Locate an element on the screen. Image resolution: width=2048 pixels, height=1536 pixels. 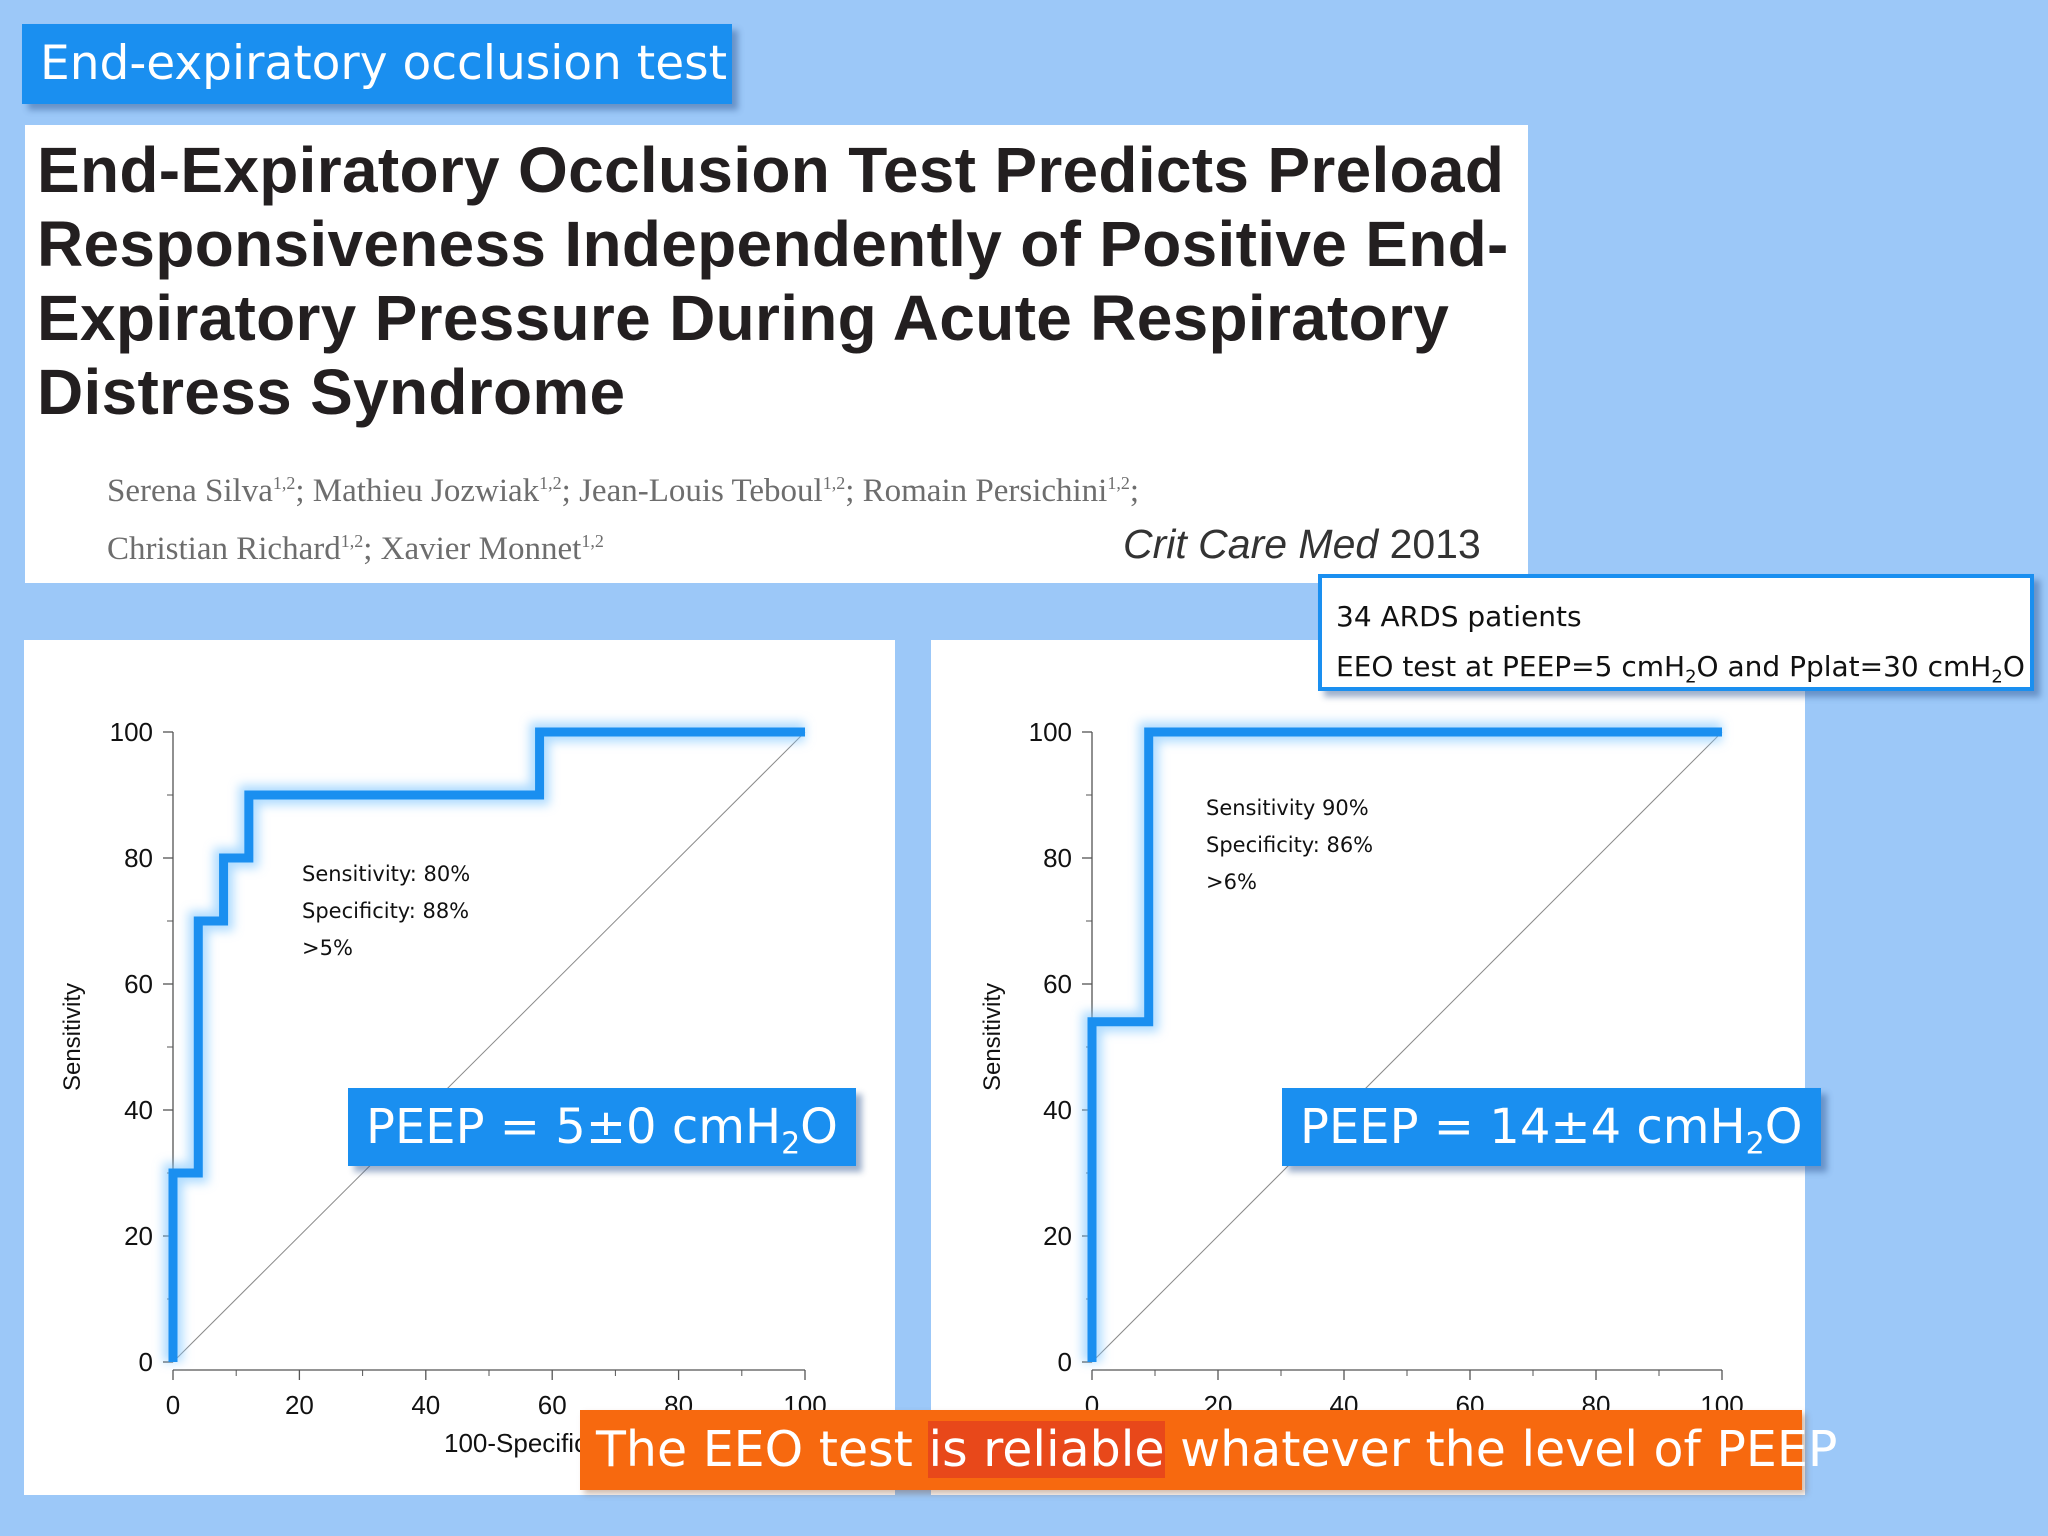
peep-label-left-tail: O is located at coordinates (819, 1127).